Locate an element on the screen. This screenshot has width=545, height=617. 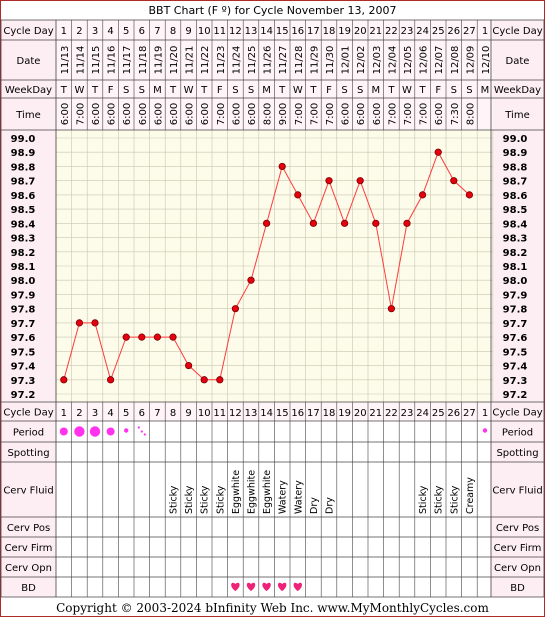
temp-label-left: 97.4 is located at coordinates (23, 367).